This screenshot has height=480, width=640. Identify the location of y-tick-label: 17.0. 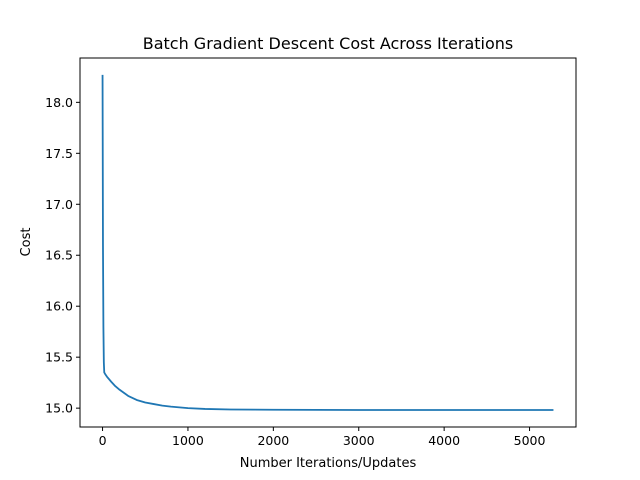
(59, 204).